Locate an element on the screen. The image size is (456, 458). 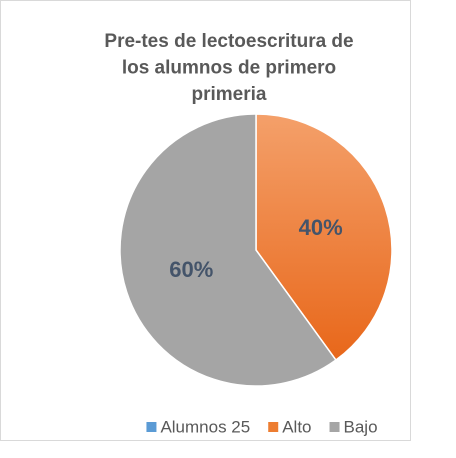
data-label: 40% is located at coordinates (321, 227).